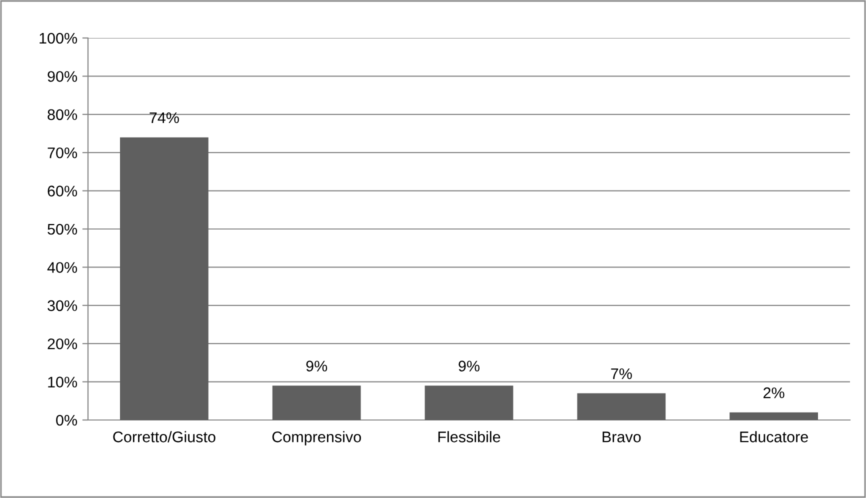 The image size is (866, 498). Describe the element at coordinates (67, 420) in the screenshot. I see `y-tick-label: 0%` at that location.